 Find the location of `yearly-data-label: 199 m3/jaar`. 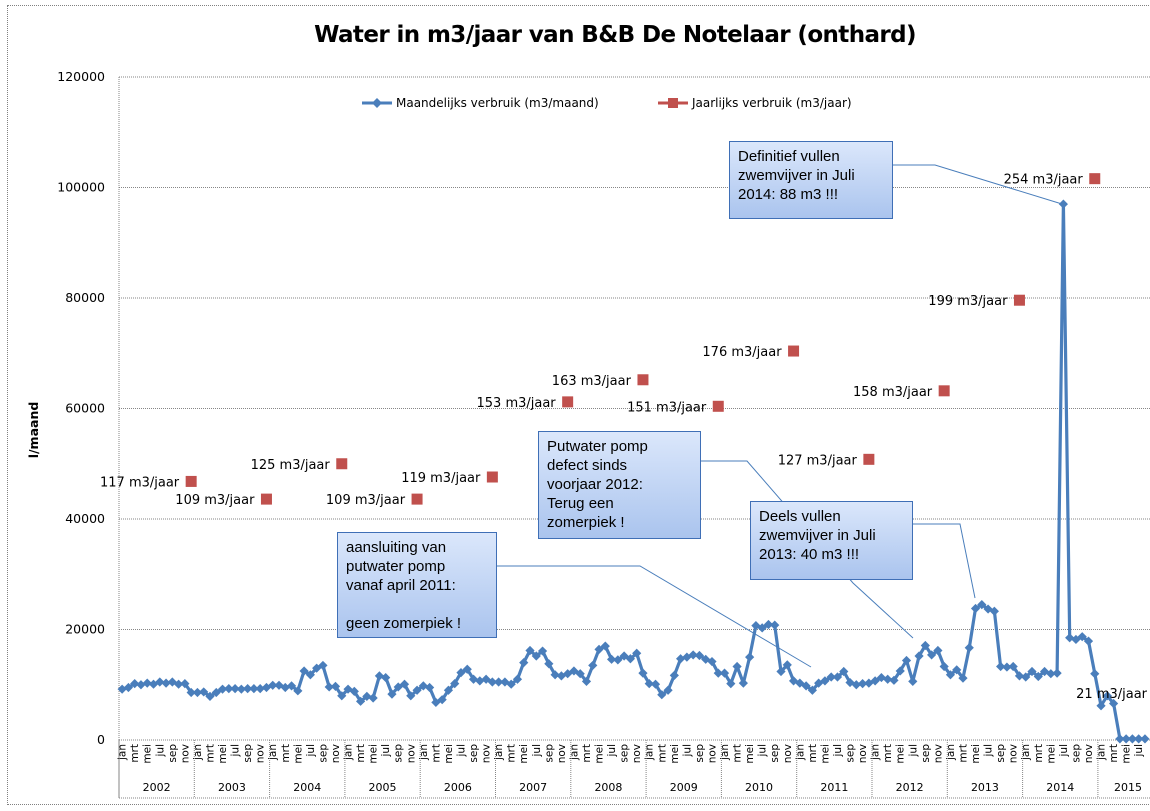

yearly-data-label: 199 m3/jaar is located at coordinates (968, 301).